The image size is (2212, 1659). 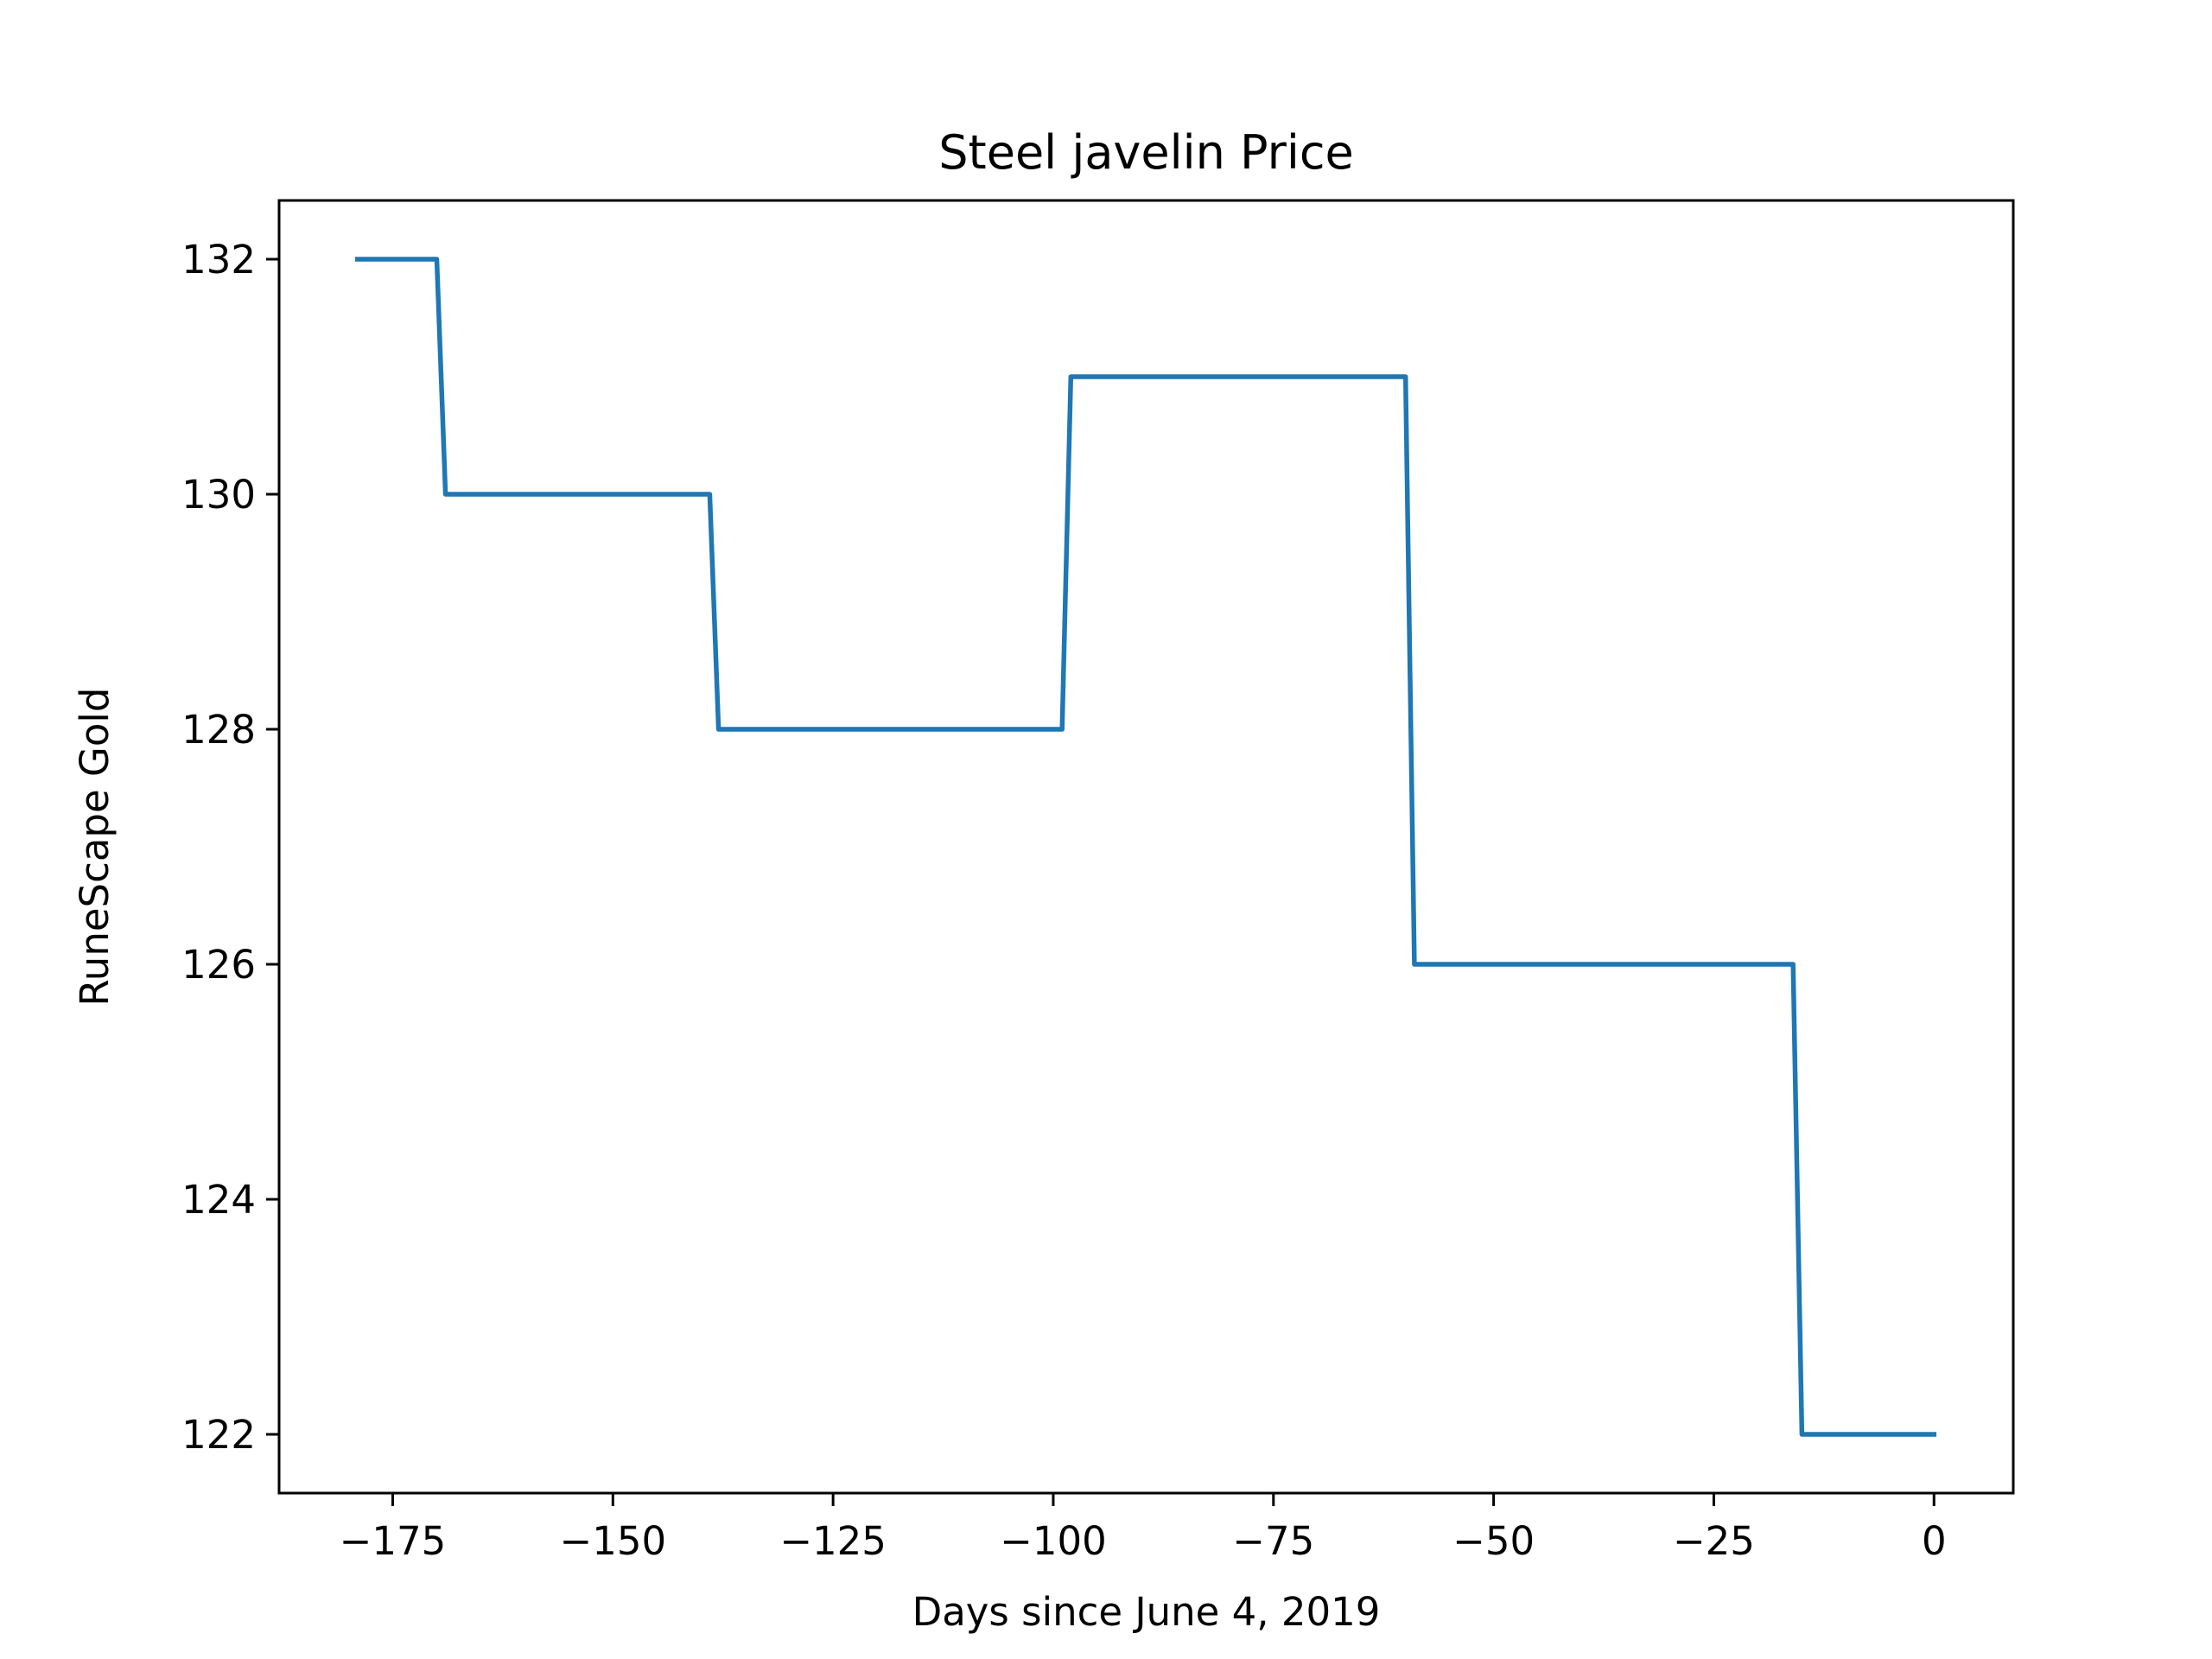 What do you see at coordinates (218, 965) in the screenshot?
I see `y-tick-label: 126` at bounding box center [218, 965].